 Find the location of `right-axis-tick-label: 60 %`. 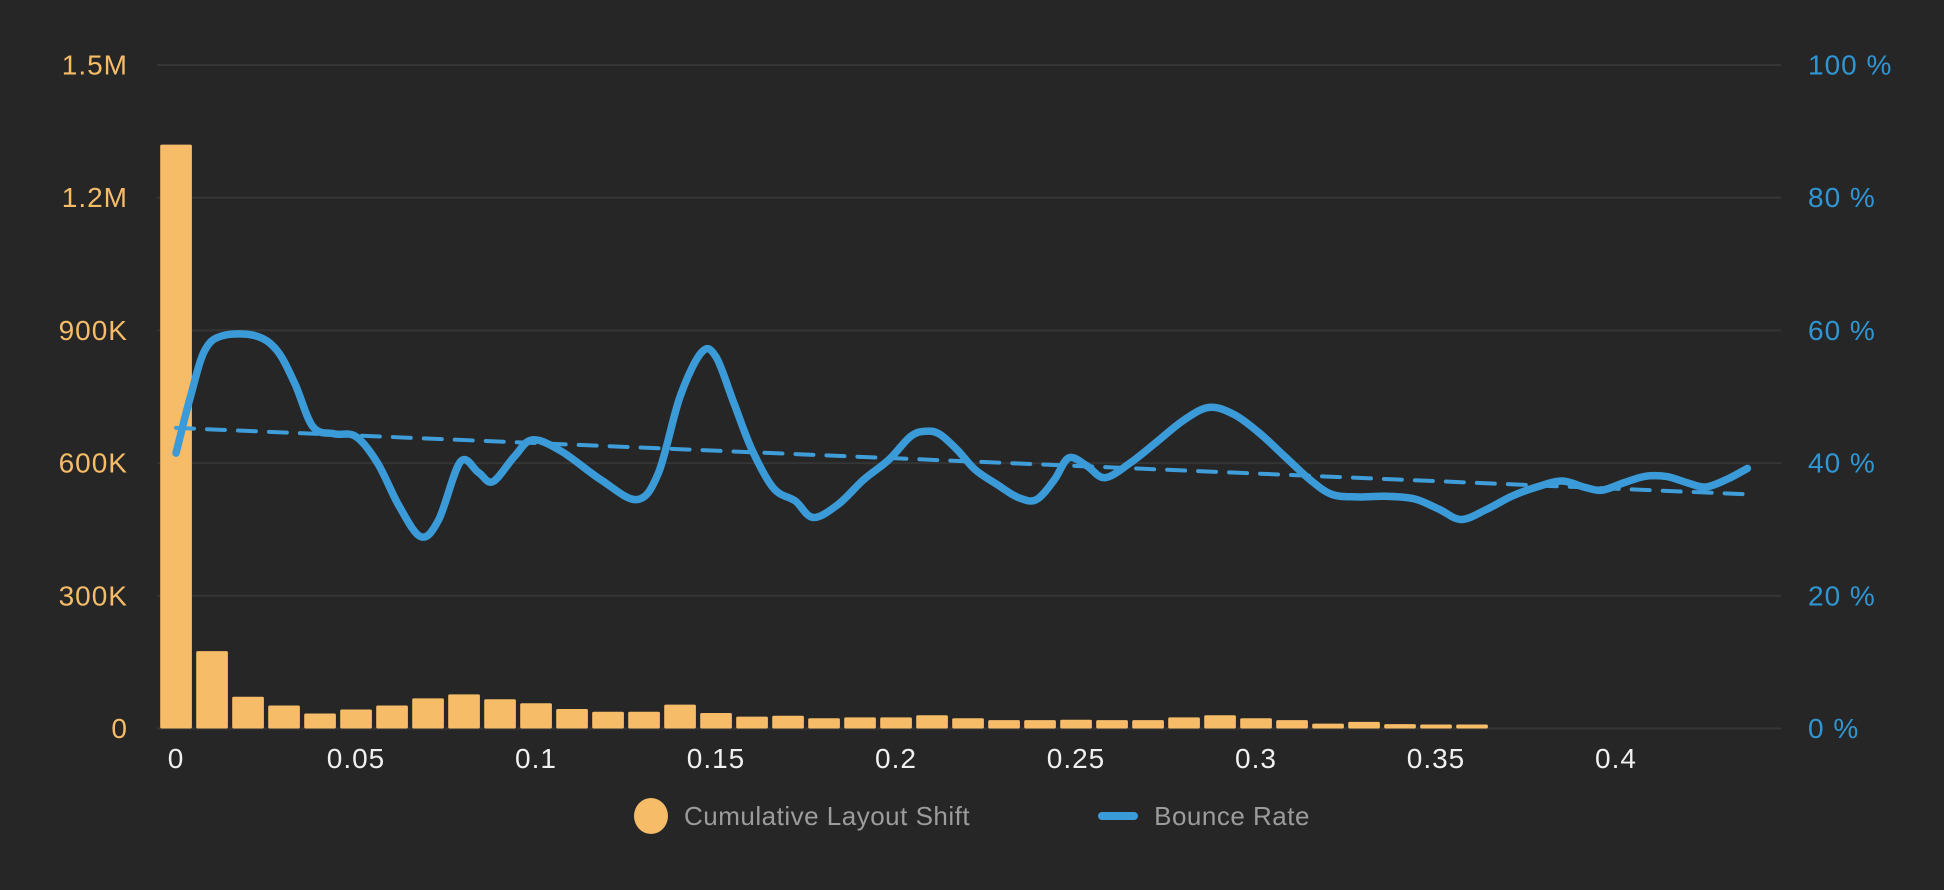

right-axis-tick-label: 60 % is located at coordinates (1842, 330).